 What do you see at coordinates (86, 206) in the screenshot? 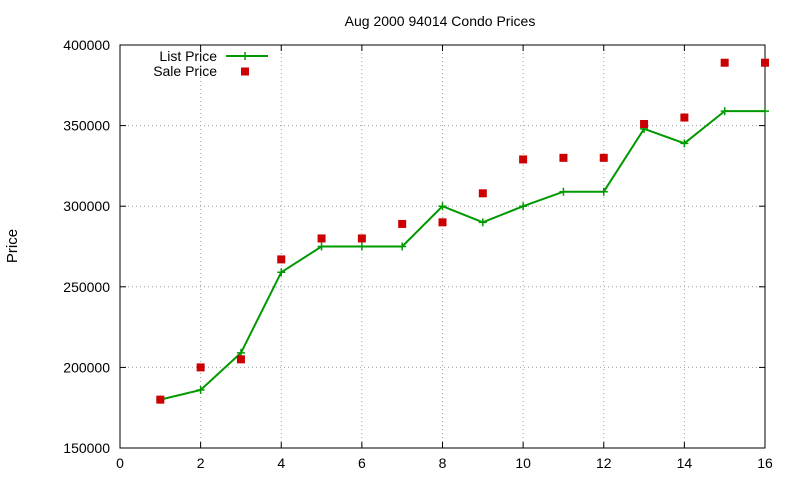
I see `y-tick-label: 300000` at bounding box center [86, 206].